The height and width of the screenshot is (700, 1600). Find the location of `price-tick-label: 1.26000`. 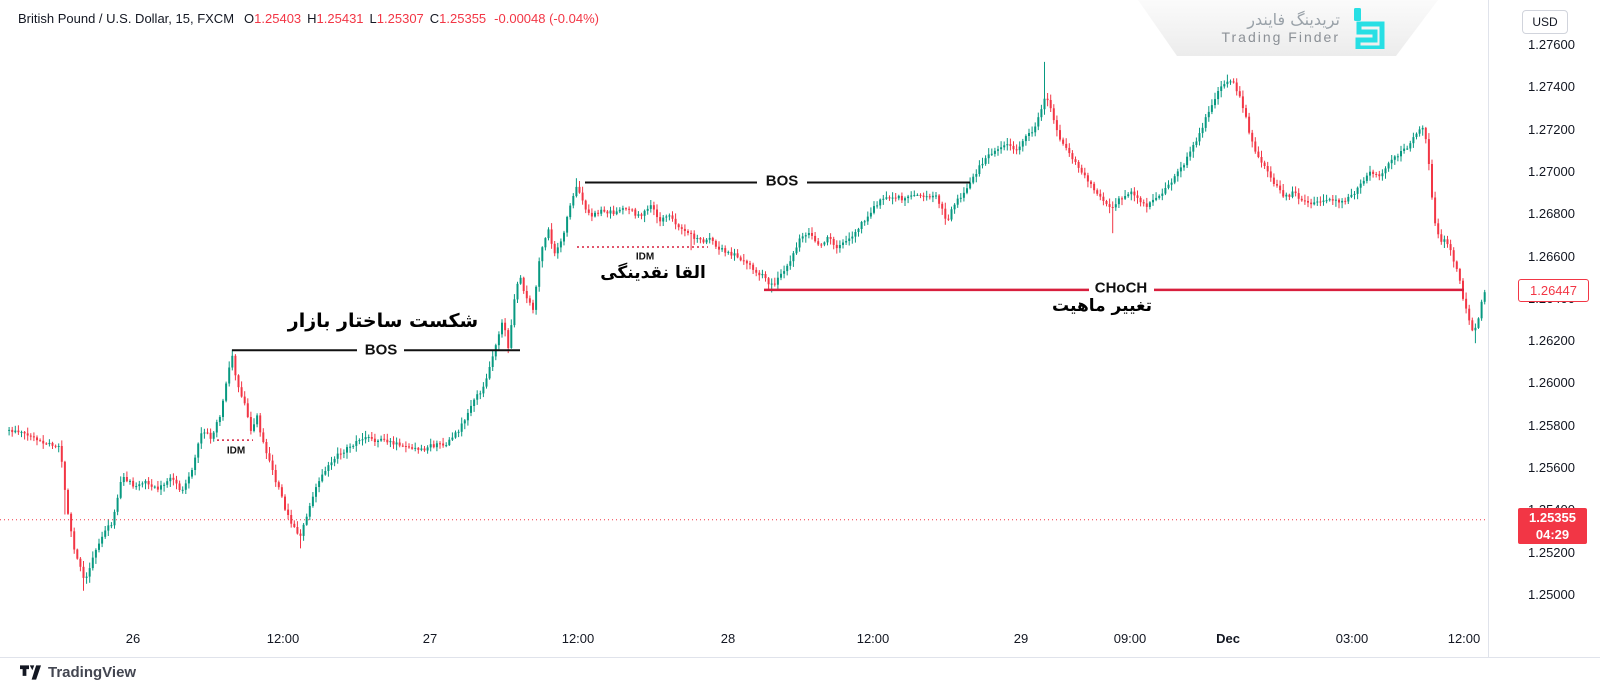

price-tick-label: 1.26000 is located at coordinates (1551, 383).